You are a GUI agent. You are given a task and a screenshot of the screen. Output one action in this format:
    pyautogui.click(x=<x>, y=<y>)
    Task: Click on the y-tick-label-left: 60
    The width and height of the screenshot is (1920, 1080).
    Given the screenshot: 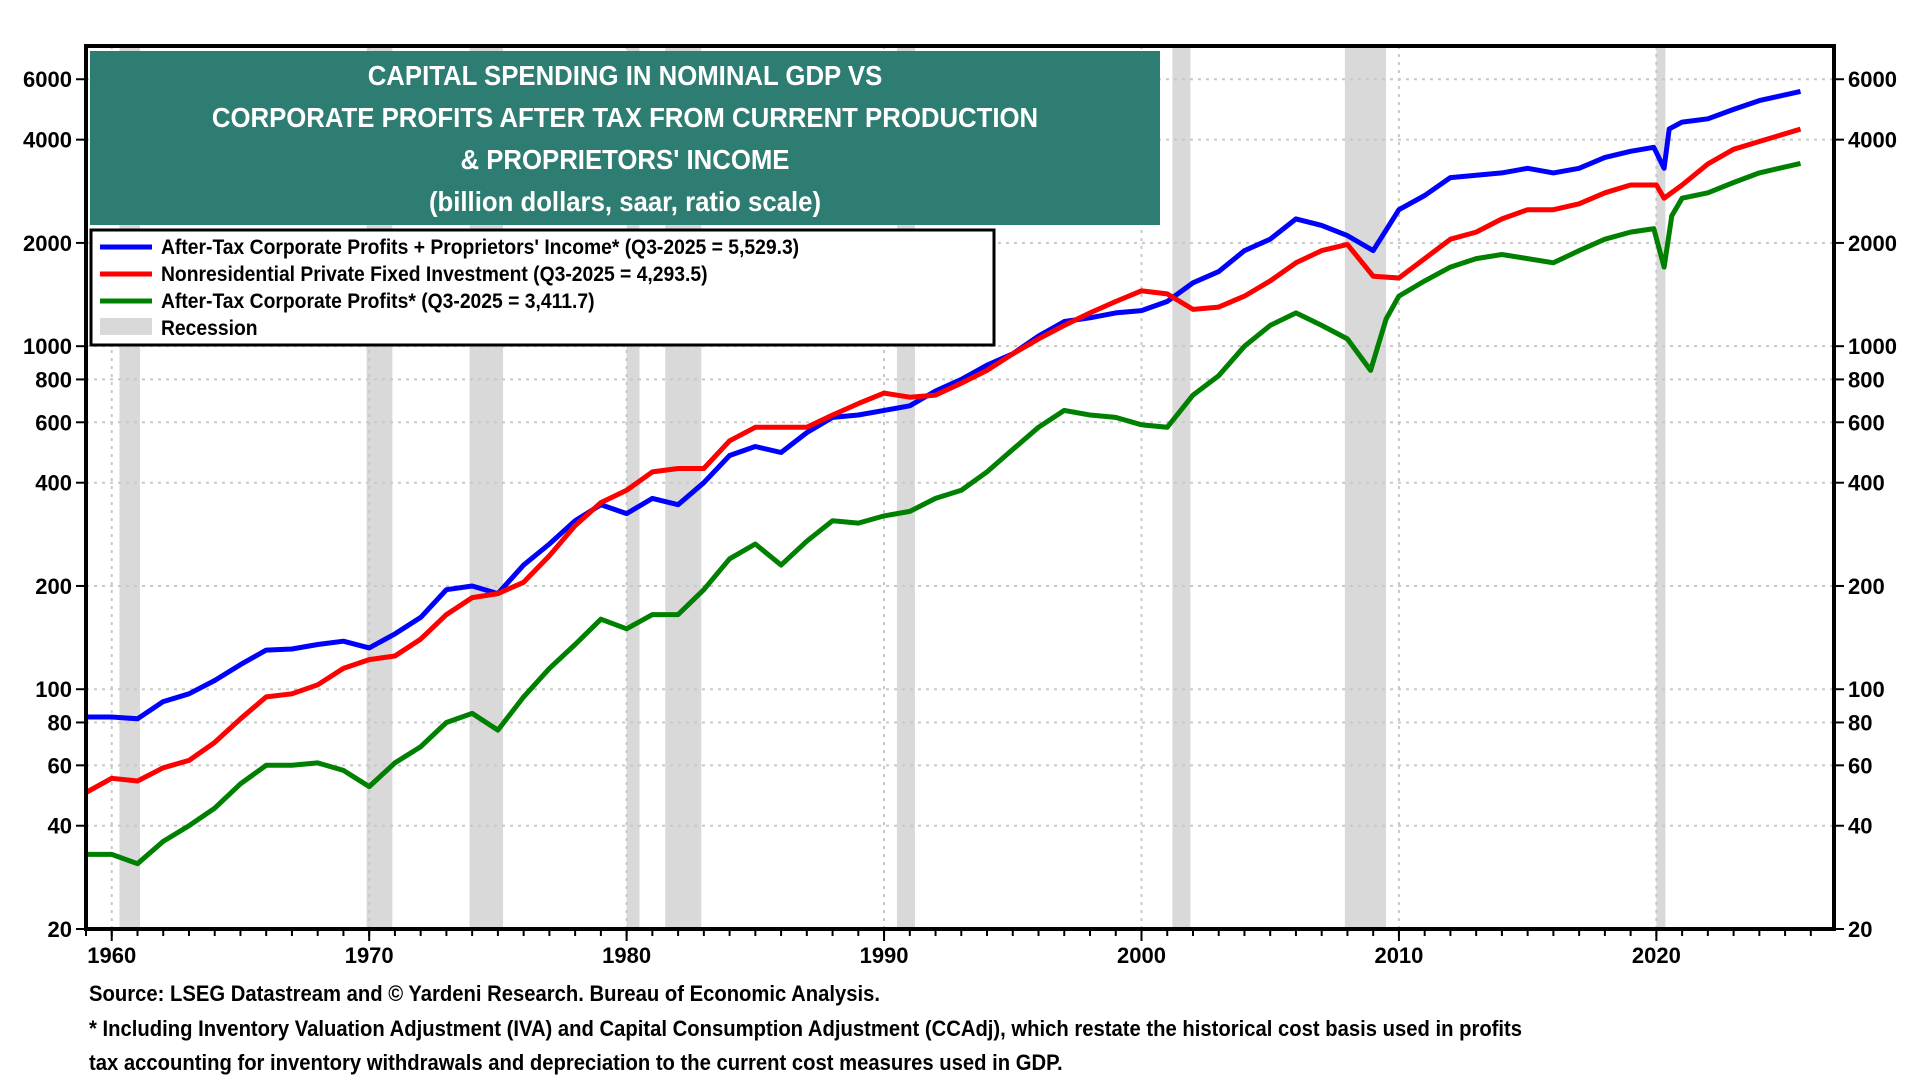 What is the action you would take?
    pyautogui.click(x=60, y=765)
    